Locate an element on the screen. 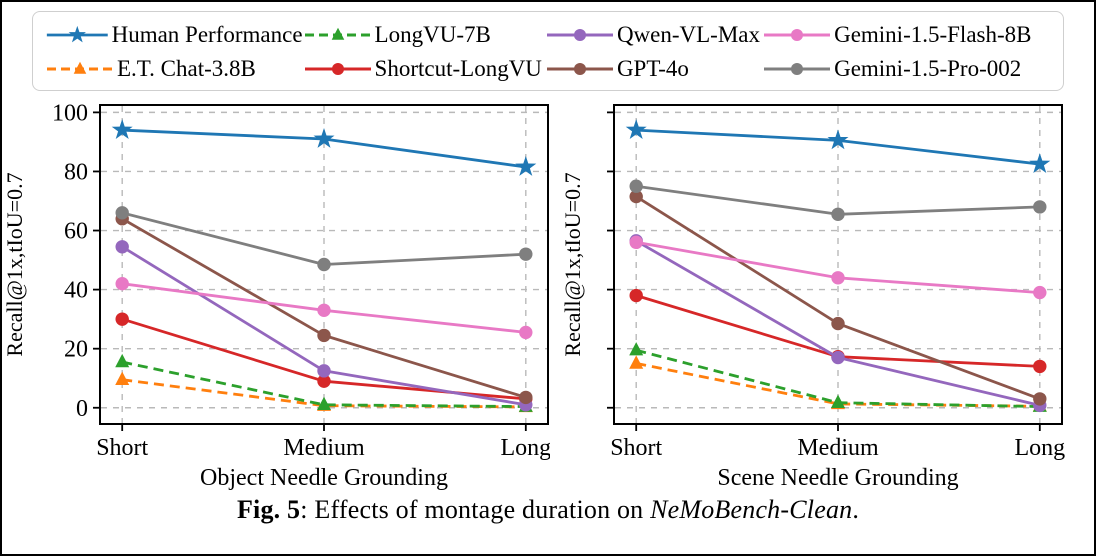  legend-item-qwen-vl-max: Qwen-VL-Max is located at coordinates (653, 35).